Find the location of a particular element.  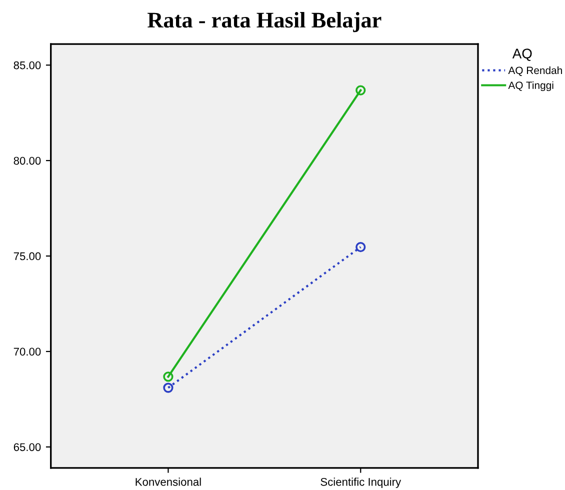

x-tick-label: Konvensional is located at coordinates (168, 482).